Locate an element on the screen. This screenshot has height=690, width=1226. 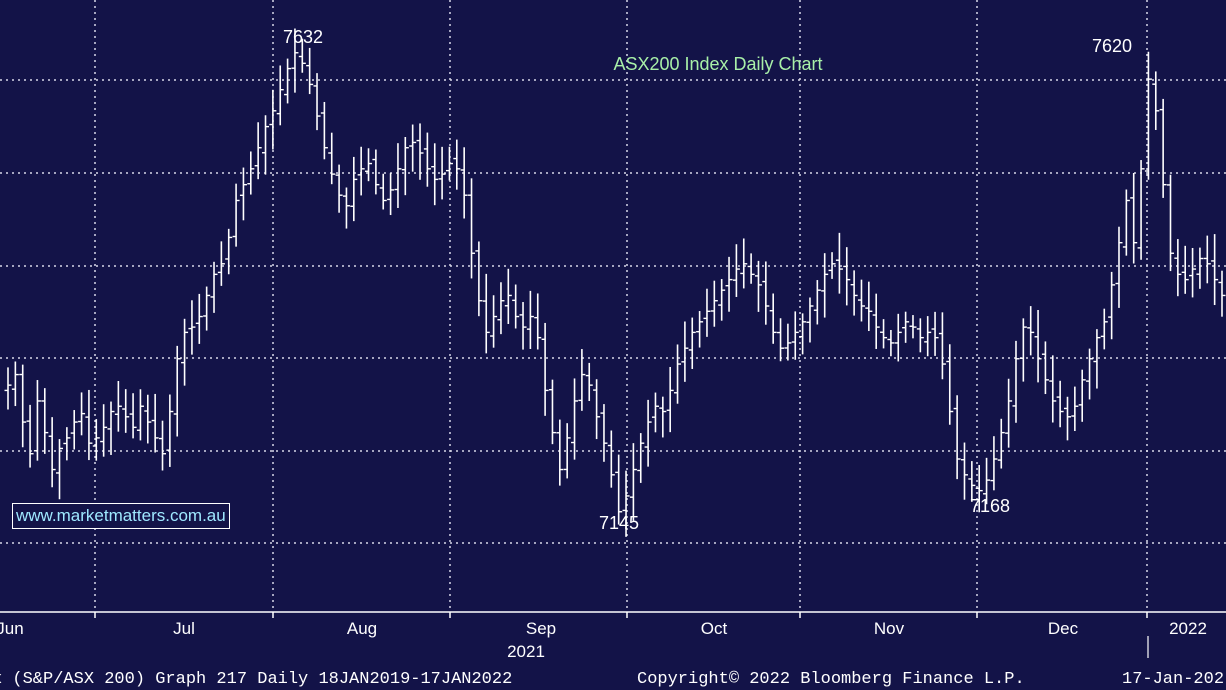
x-axis: Jun Jul Aug Sep Oct Nov Dec 2022 2021 is located at coordinates (613, 636).